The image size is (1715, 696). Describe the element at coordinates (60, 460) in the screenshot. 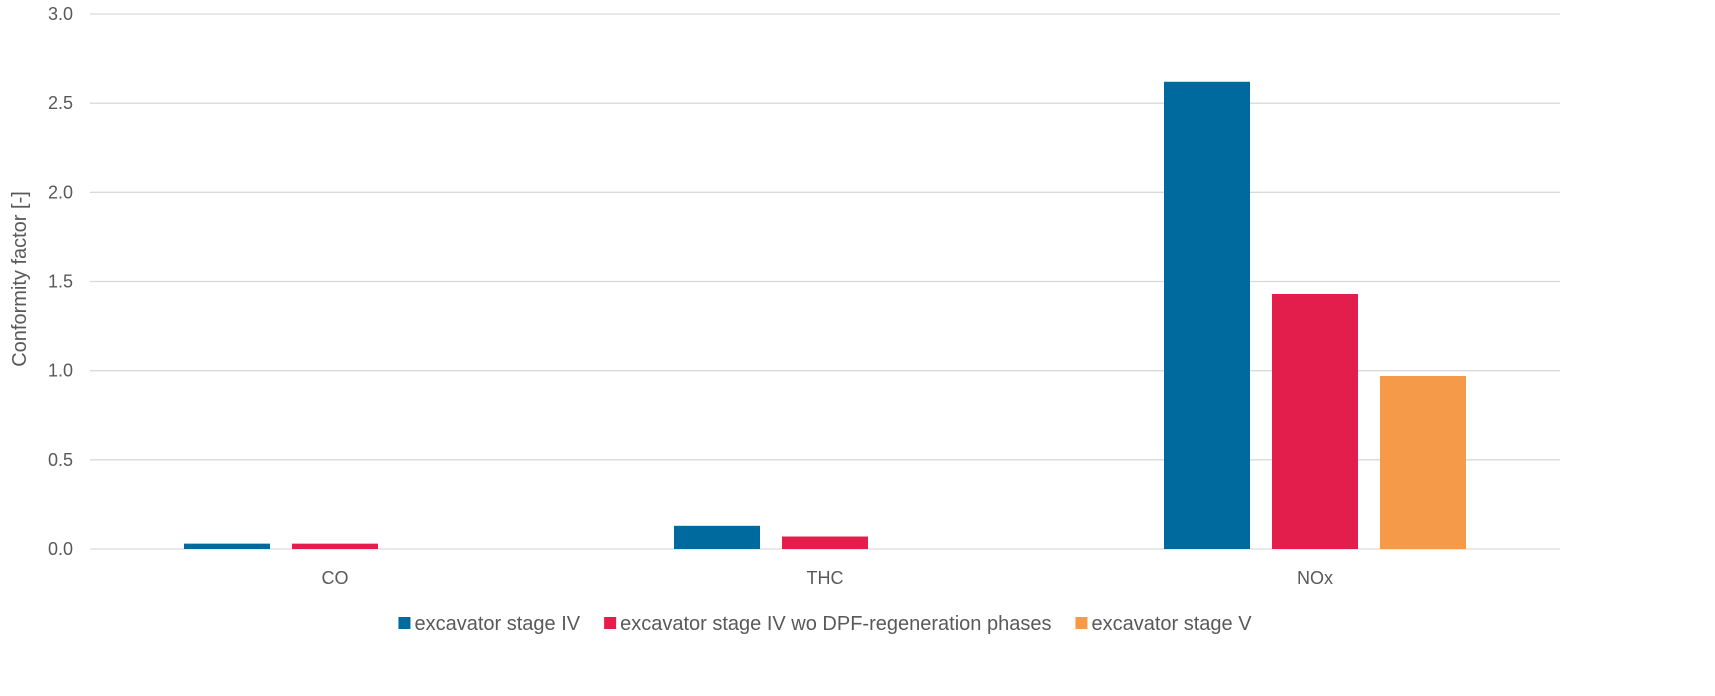

I see `y-tick-label: 0.5` at that location.